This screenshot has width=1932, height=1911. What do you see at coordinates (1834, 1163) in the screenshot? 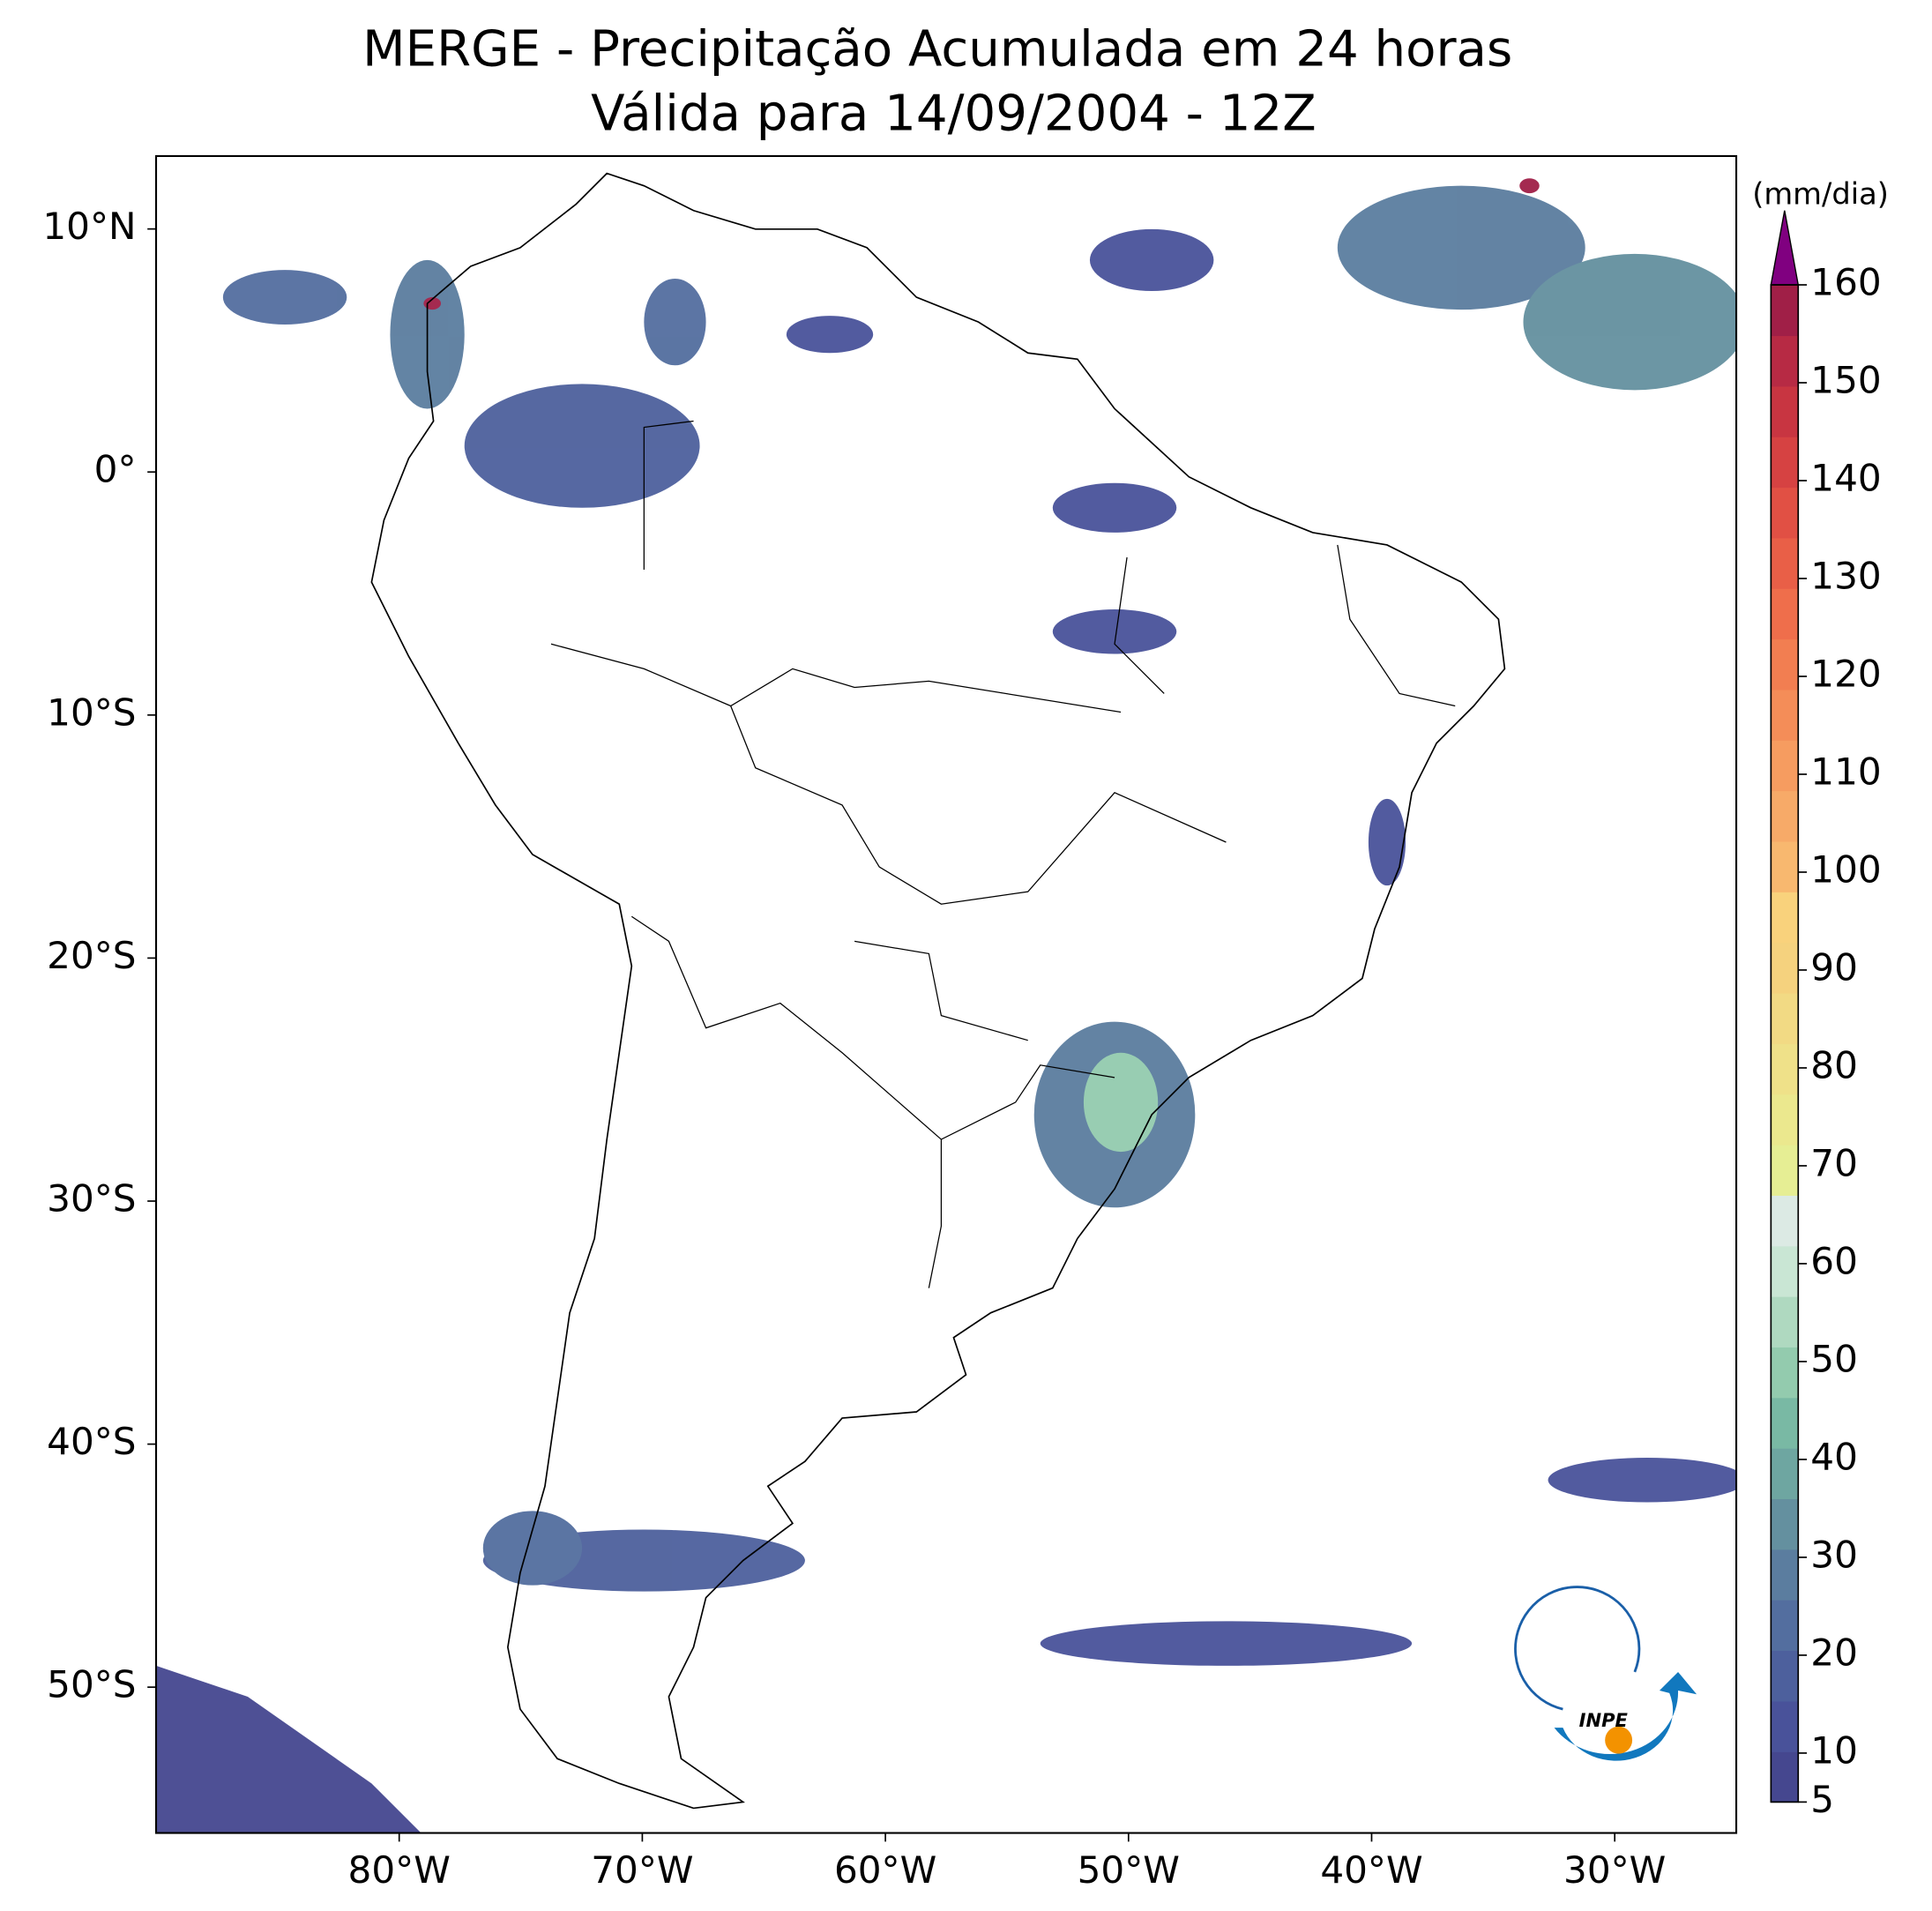
I see `colorbar-tick-label: 70` at bounding box center [1834, 1163].